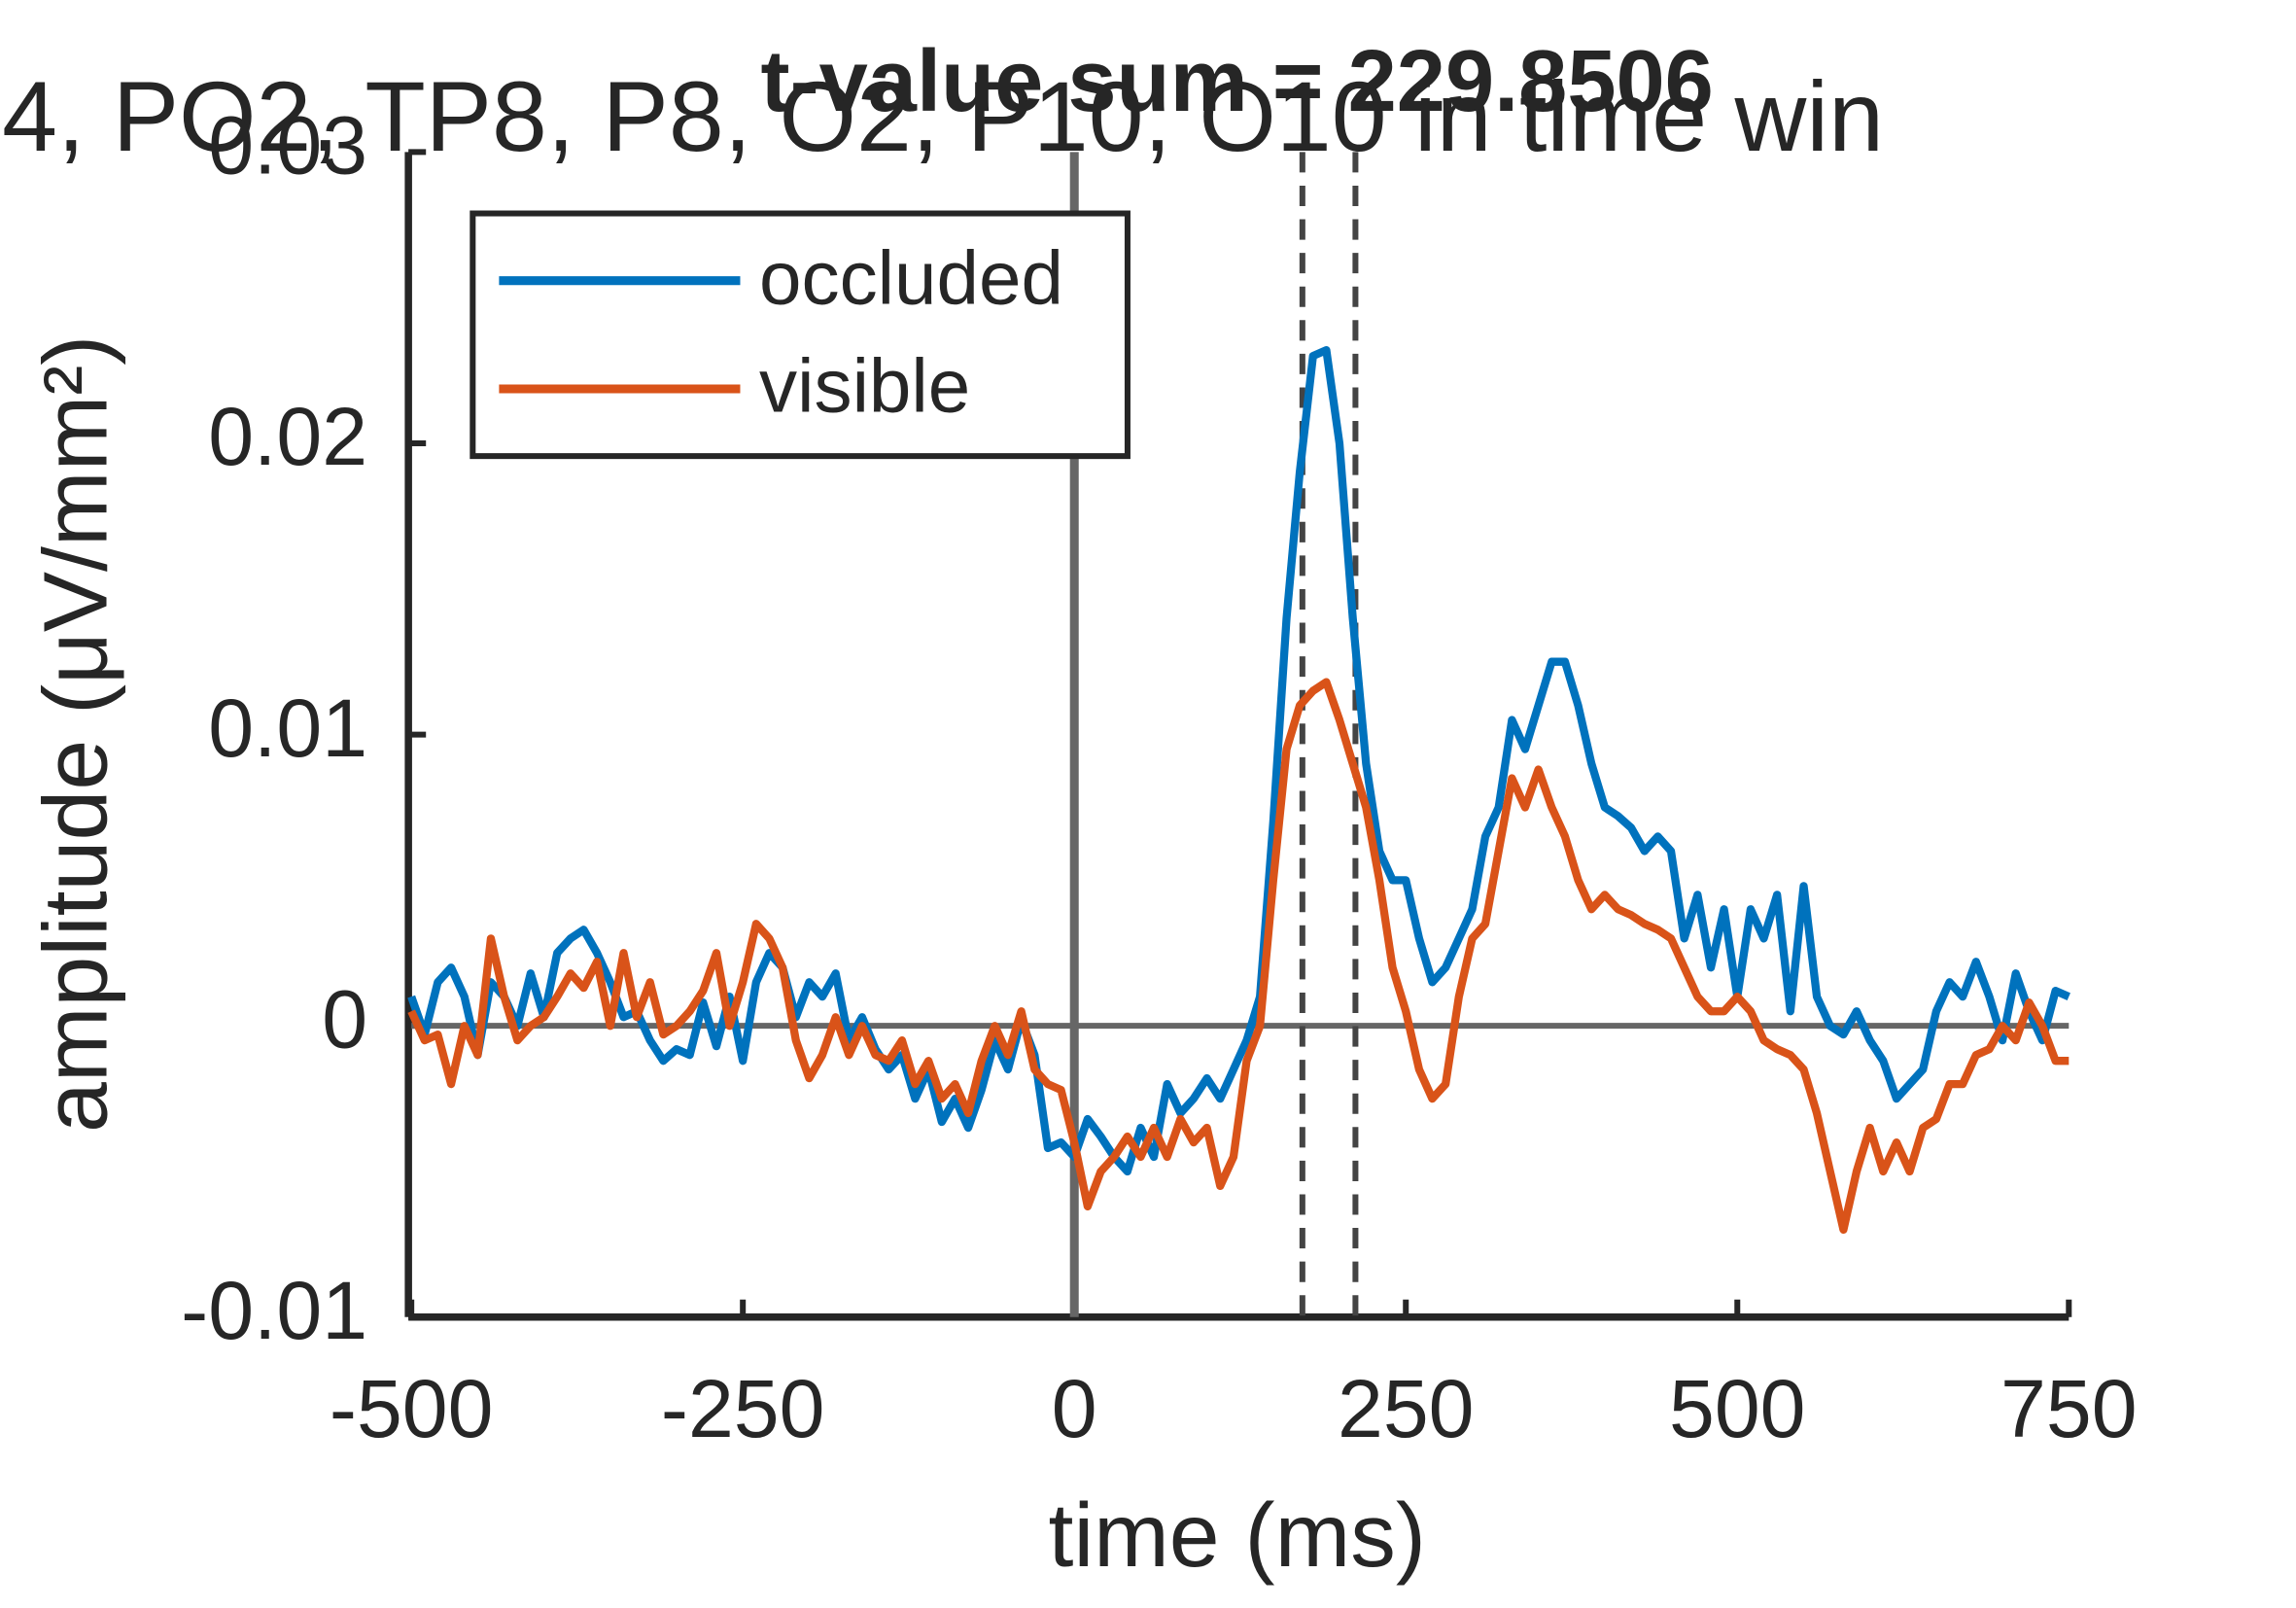 The width and height of the screenshot is (2296, 1608). Describe the element at coordinates (743, 1408) in the screenshot. I see `x-tick-label: -250` at that location.